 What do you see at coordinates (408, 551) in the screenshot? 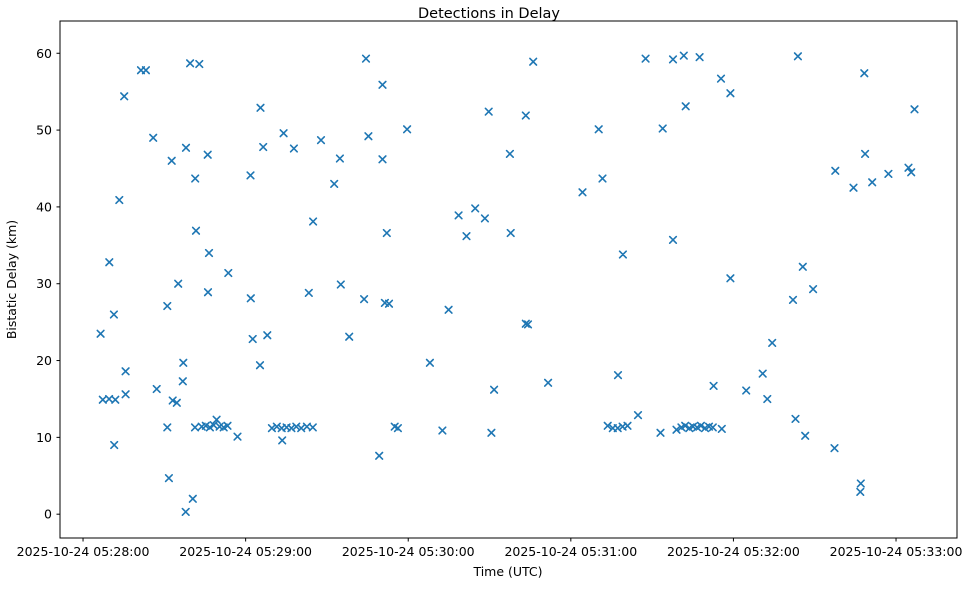
I see `x-tick-label: 2025-10-24 05:30:00` at bounding box center [408, 551].